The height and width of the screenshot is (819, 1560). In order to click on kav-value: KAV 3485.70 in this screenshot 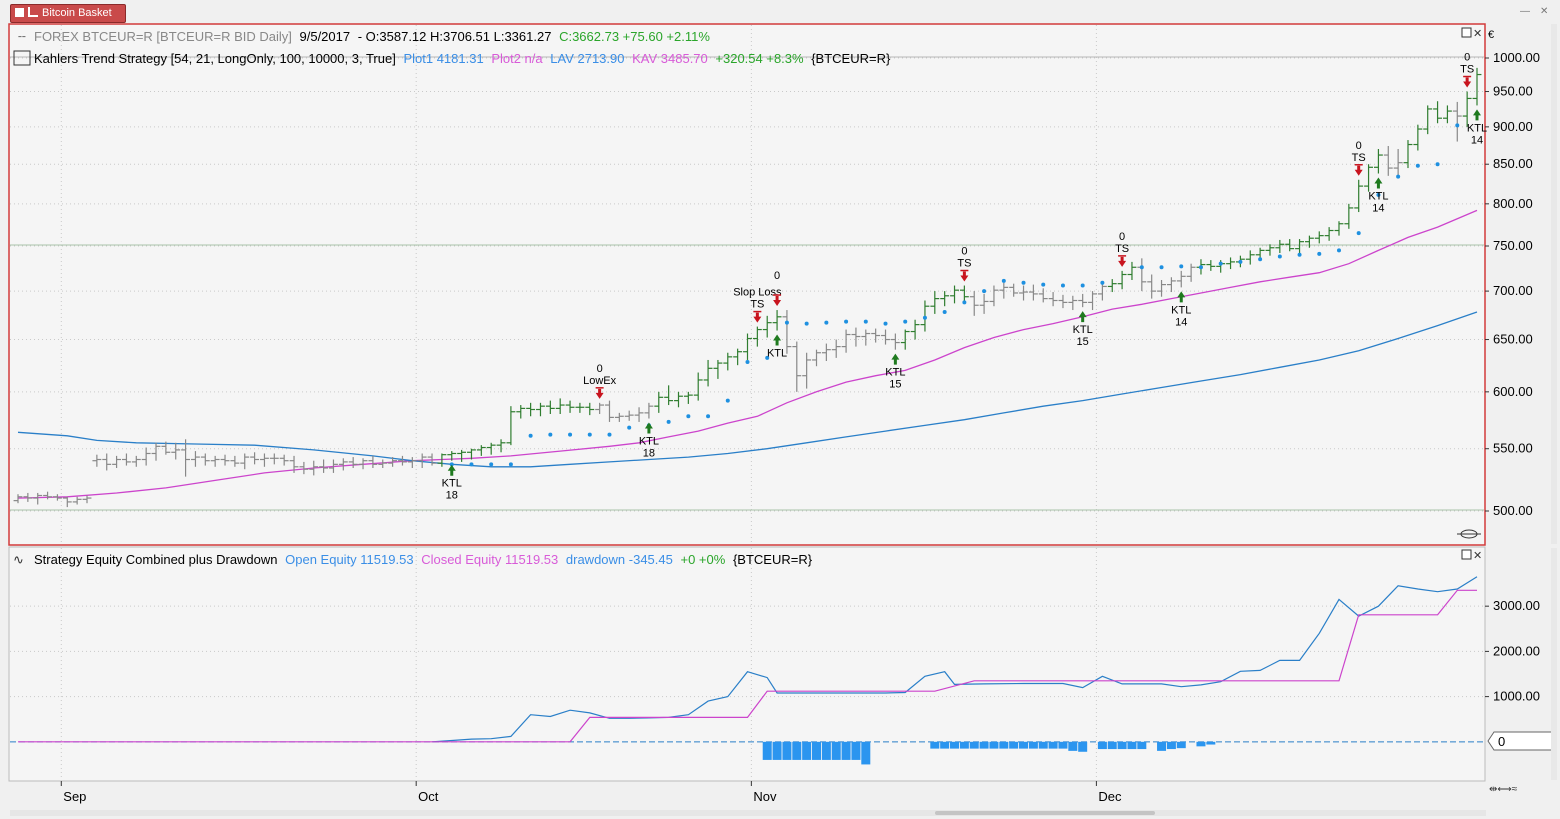, I will do `click(670, 58)`.